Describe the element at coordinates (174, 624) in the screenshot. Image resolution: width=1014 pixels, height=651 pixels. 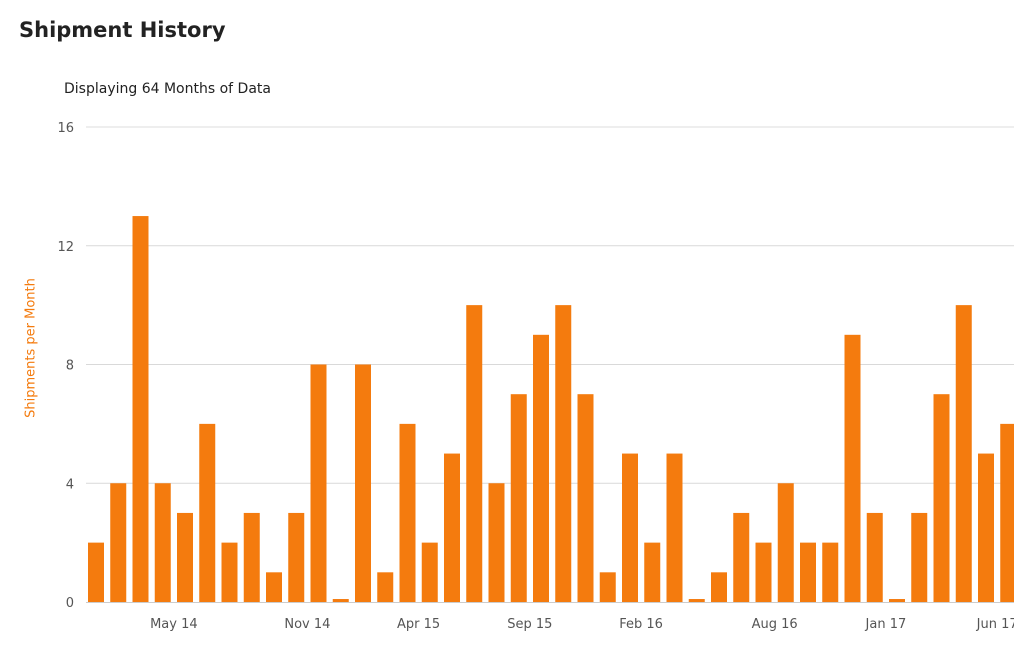
I see `x-tick-label: May 14` at that location.